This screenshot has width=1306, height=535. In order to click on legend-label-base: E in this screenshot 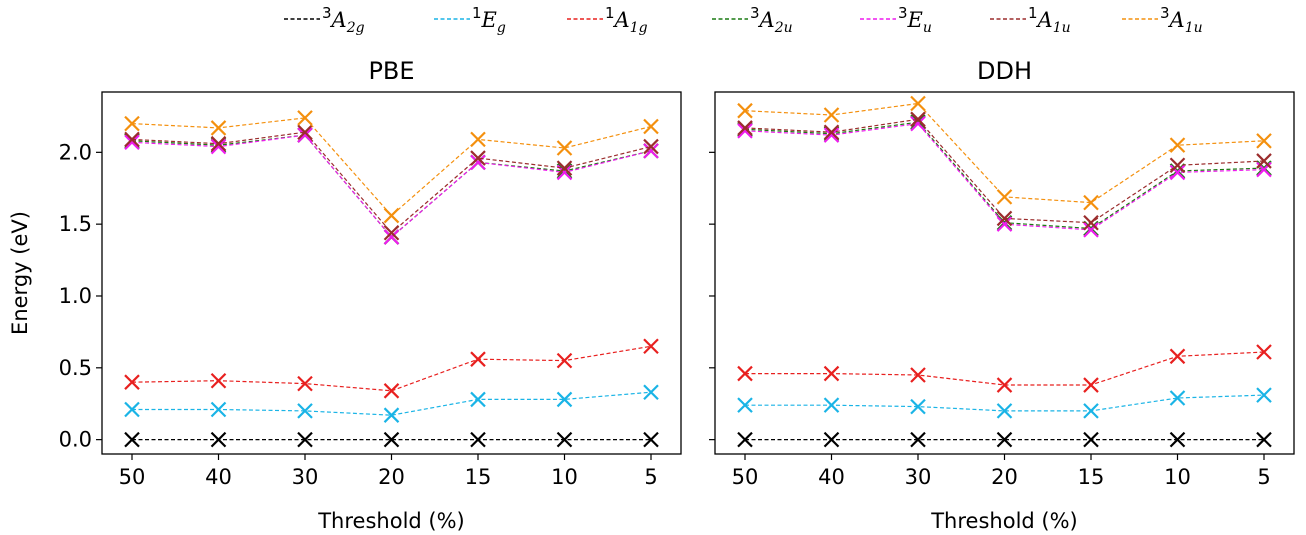, I will do `click(915, 20)`.